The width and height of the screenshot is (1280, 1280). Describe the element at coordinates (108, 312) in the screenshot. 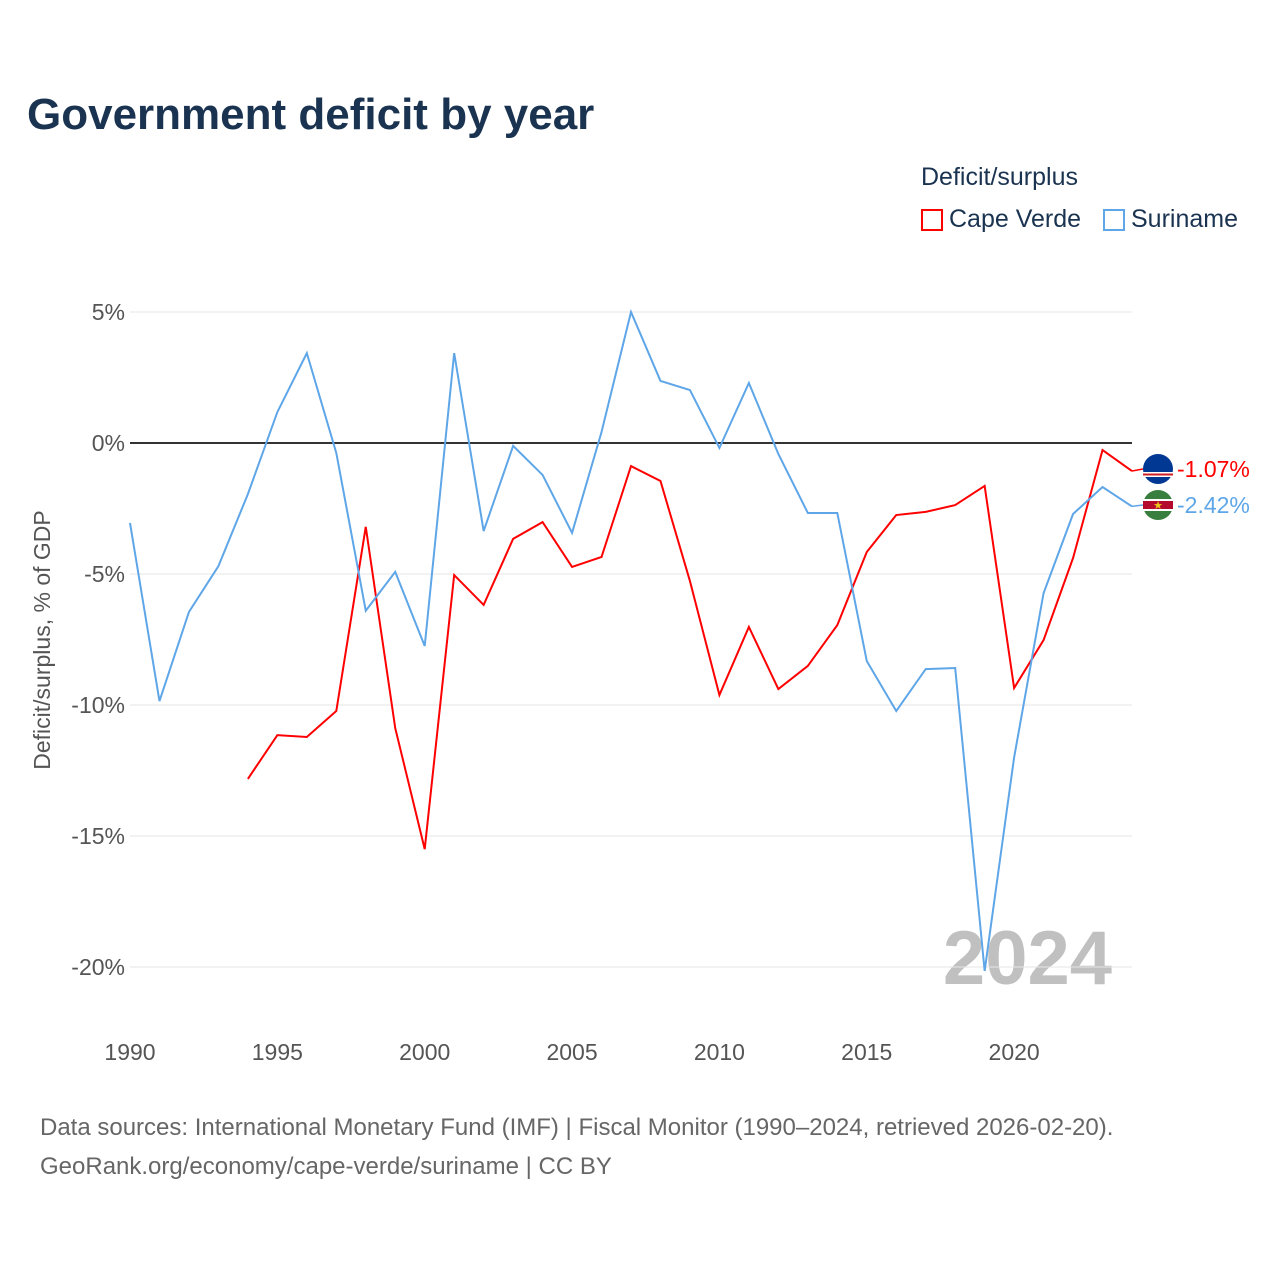

I see `y-tick-label: 5%` at that location.